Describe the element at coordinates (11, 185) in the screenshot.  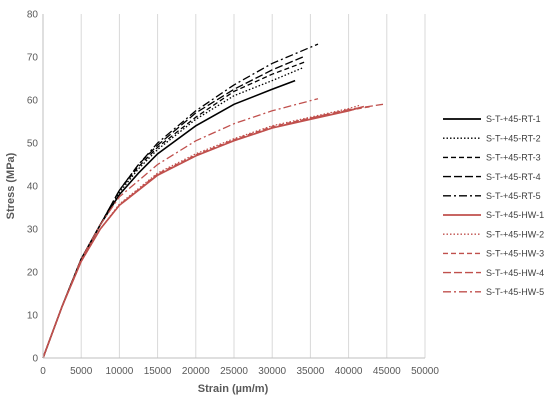
I see `y-axis-title: Stress (MPa)` at that location.